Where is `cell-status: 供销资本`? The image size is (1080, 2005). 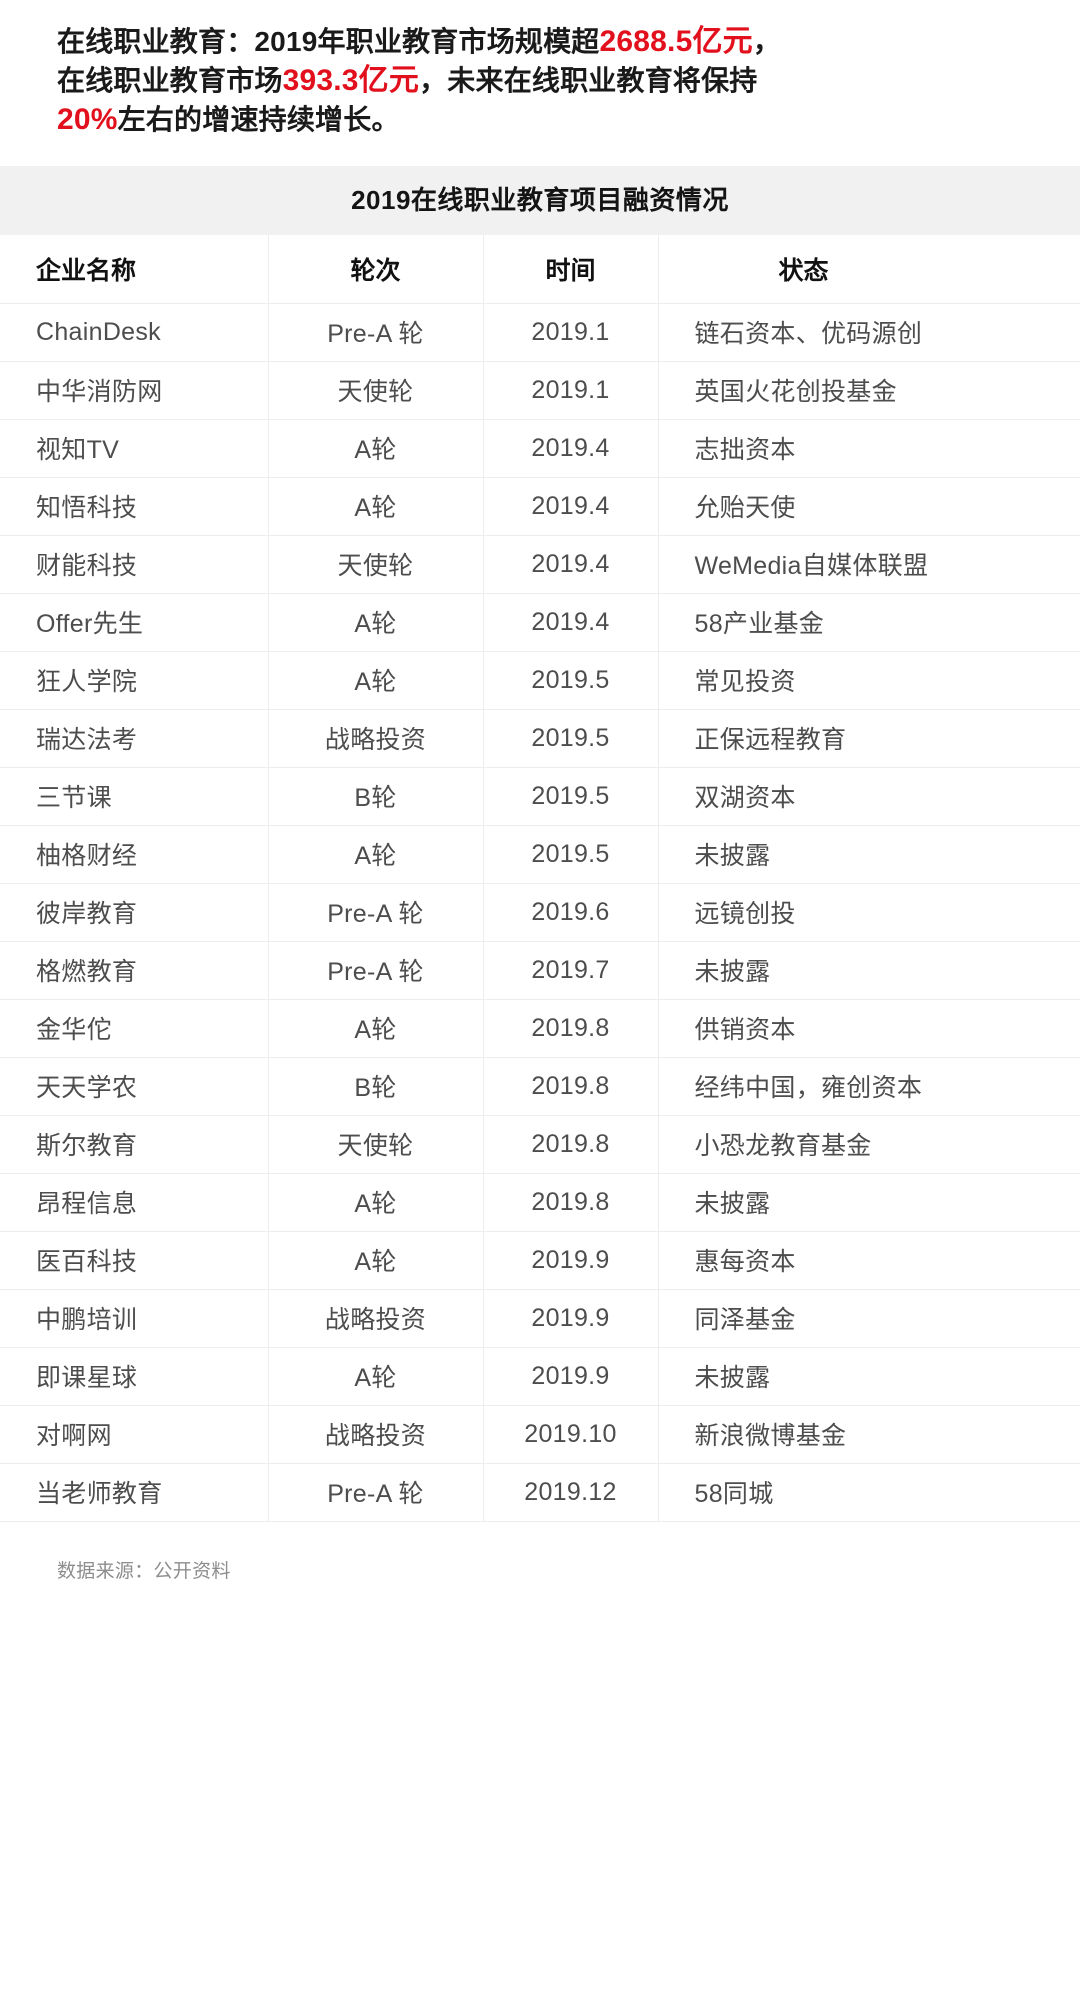
cell-status: 供销资本 is located at coordinates (869, 1028).